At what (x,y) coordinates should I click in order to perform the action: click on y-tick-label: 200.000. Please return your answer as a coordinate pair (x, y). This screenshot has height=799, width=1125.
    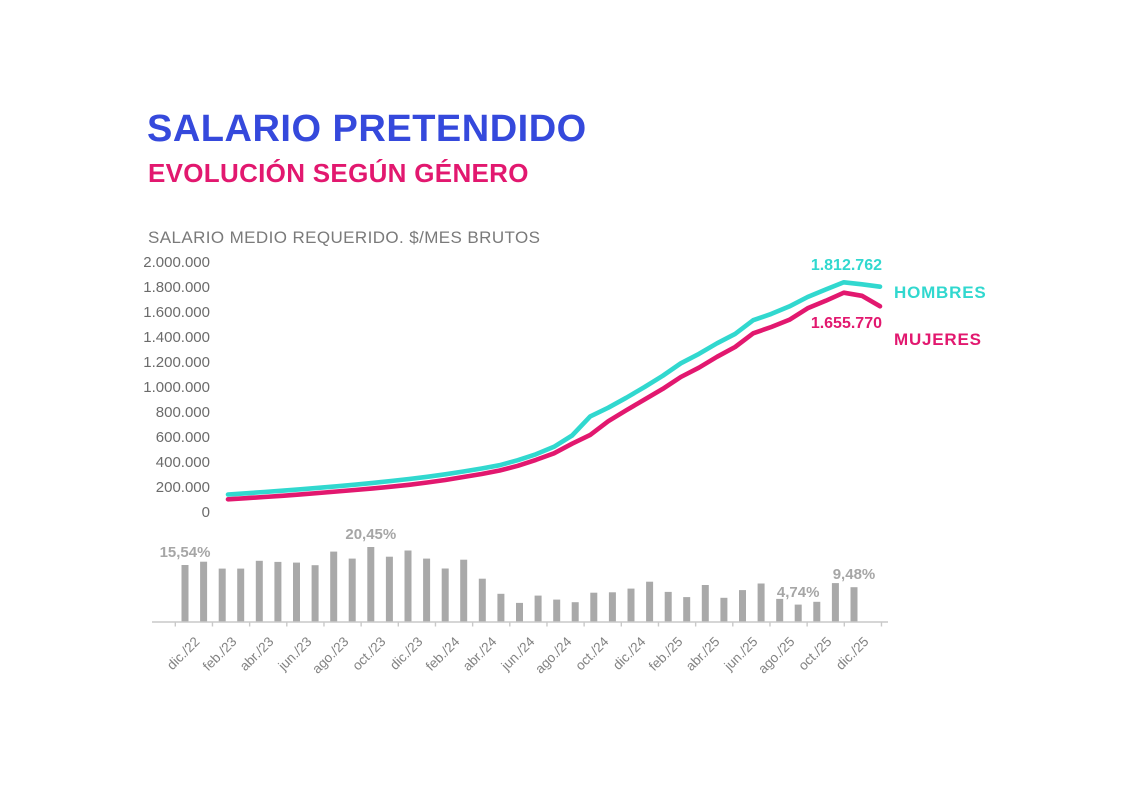
    Looking at the image, I should click on (182, 488).